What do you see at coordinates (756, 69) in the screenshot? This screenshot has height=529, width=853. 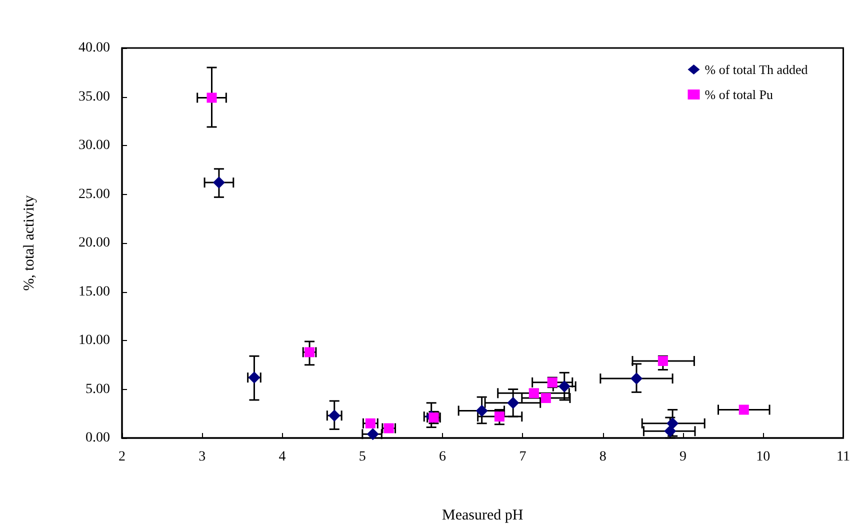 I see `legend-label: % of total Th added` at bounding box center [756, 69].